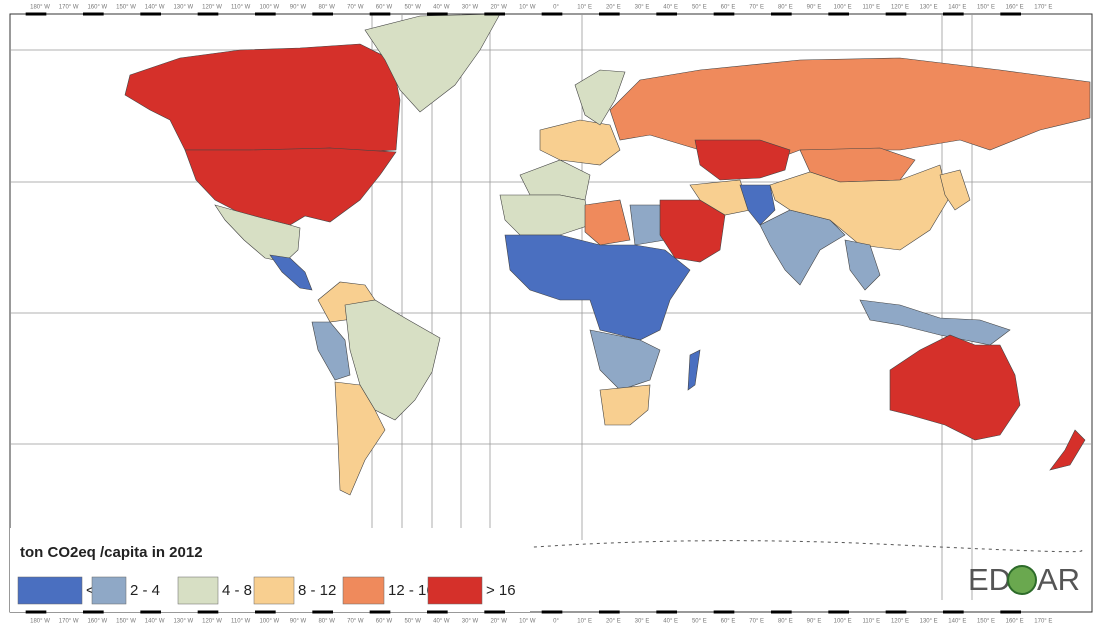  What do you see at coordinates (269, 8) in the screenshot?
I see `longitude-label-top: 100° W` at bounding box center [269, 8].